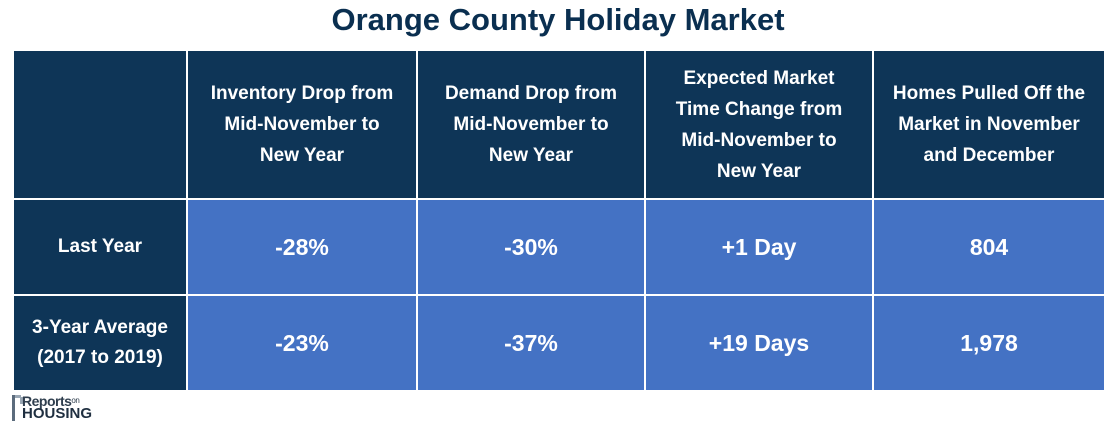  What do you see at coordinates (100, 357) in the screenshot?
I see `row-label-line: (2017 to 2019)` at bounding box center [100, 357].